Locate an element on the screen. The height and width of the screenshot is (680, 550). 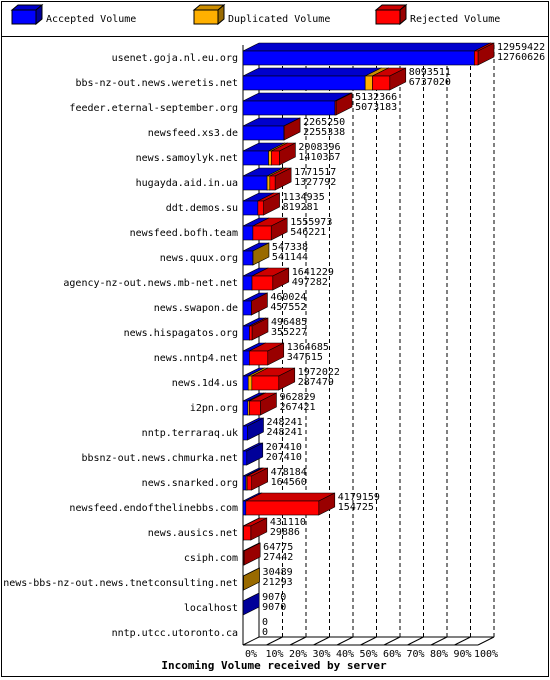
value-label: 30489 is located at coordinates (278, 572).